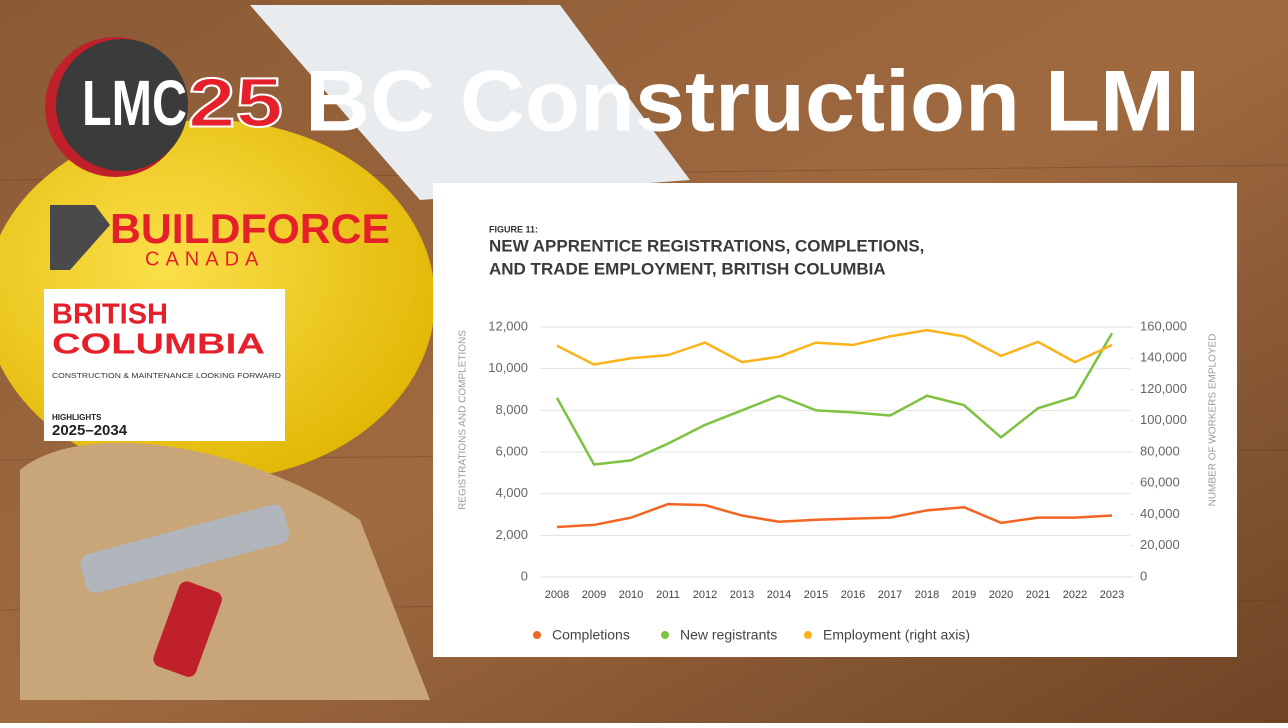  What do you see at coordinates (742, 595) in the screenshot?
I see `x-tick-label: 2013` at bounding box center [742, 595].